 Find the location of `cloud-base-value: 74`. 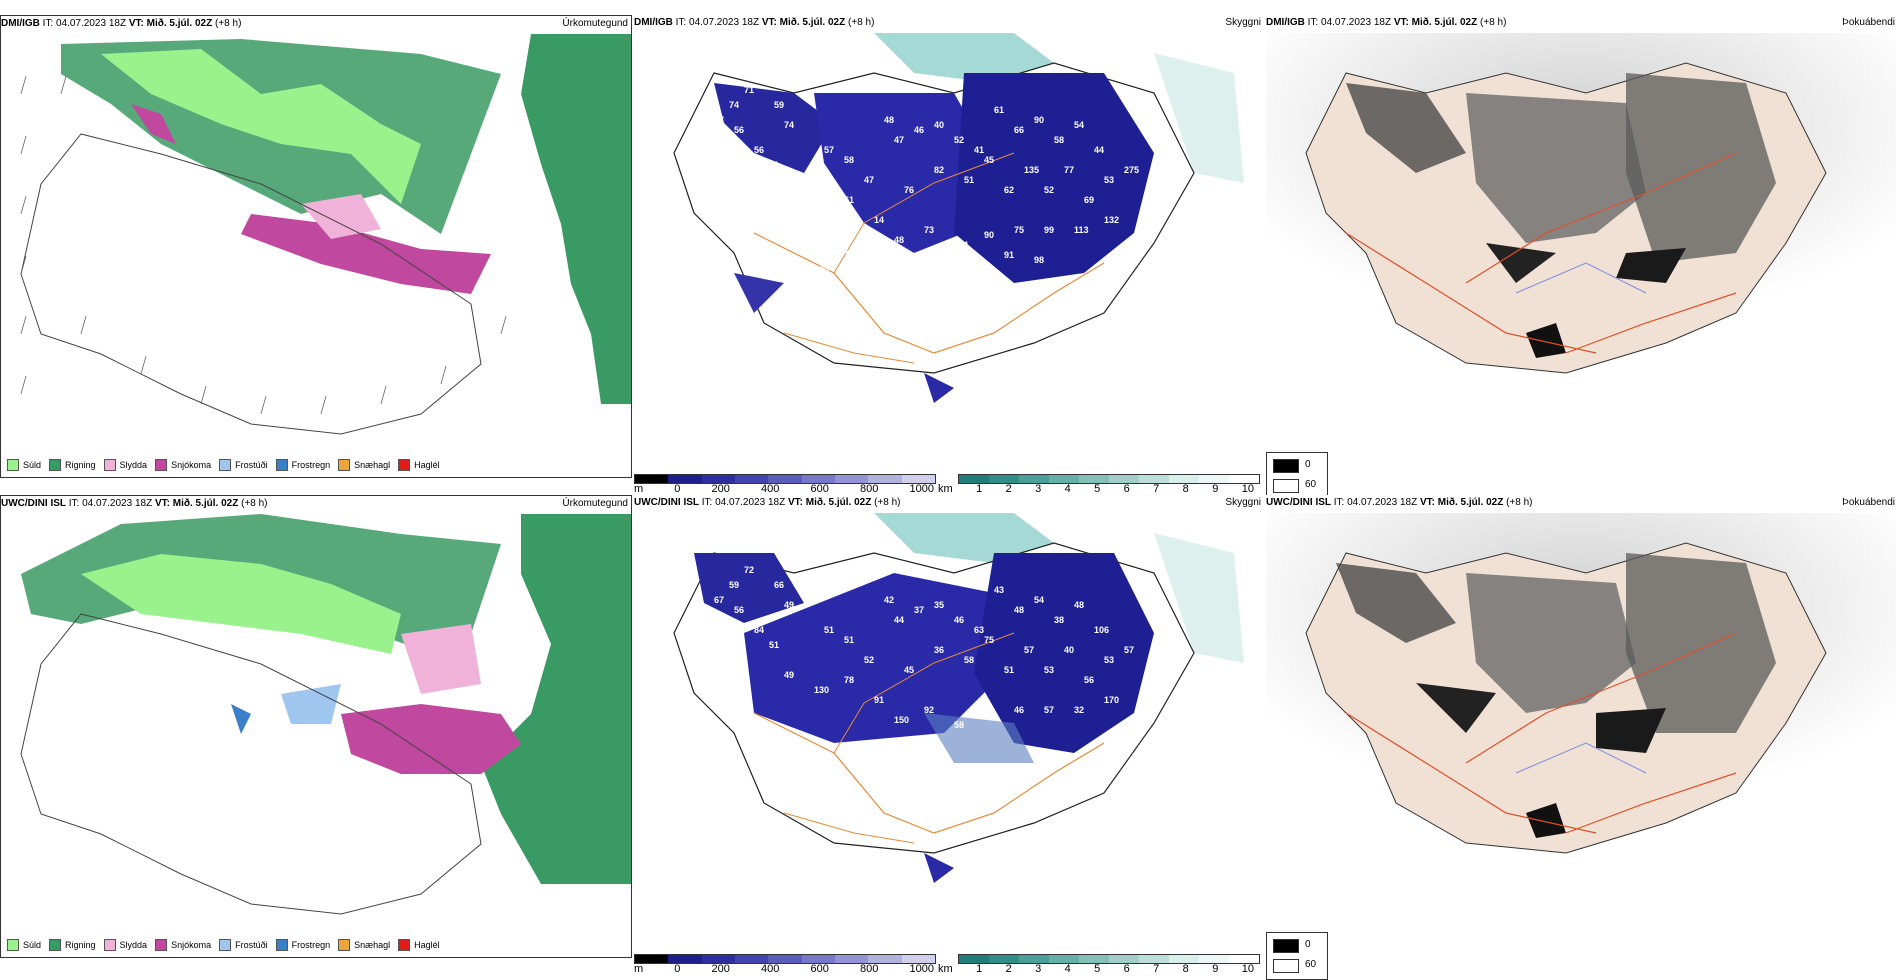

cloud-base-value: 74 is located at coordinates (734, 105).